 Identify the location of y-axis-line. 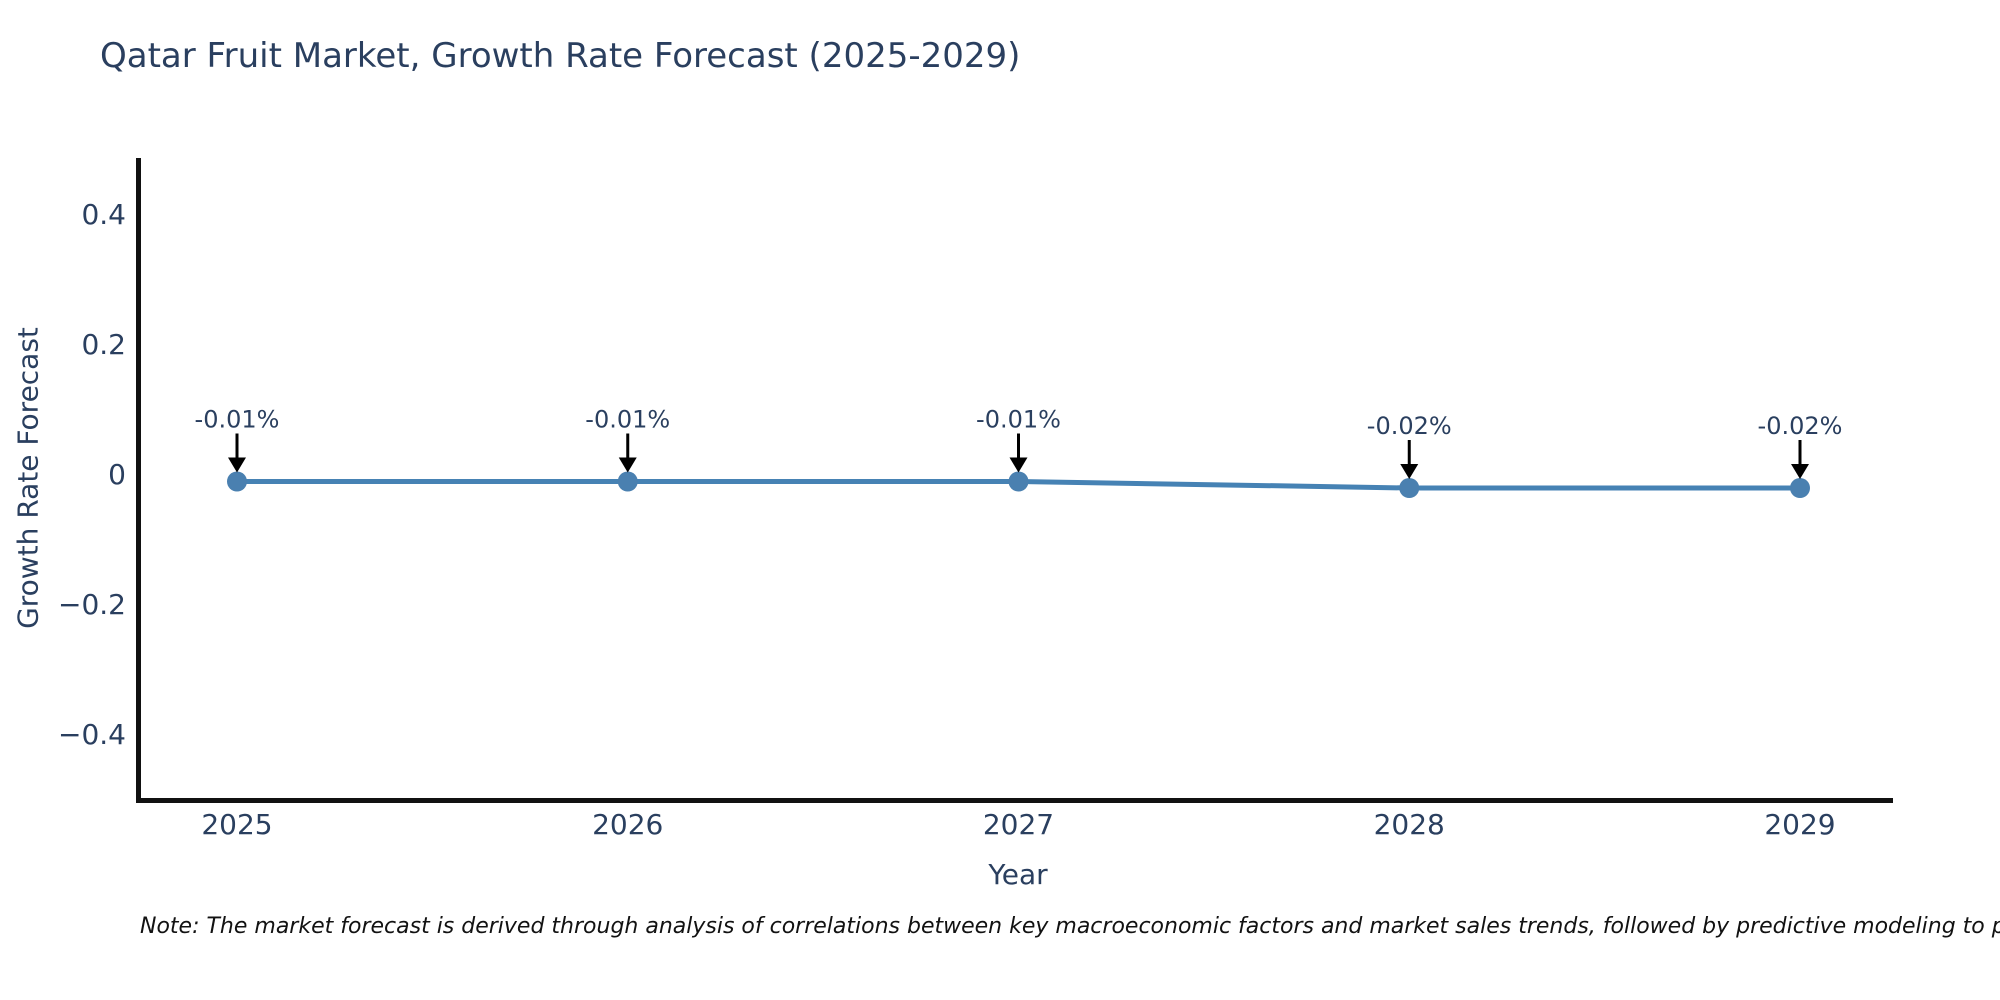
(138, 480).